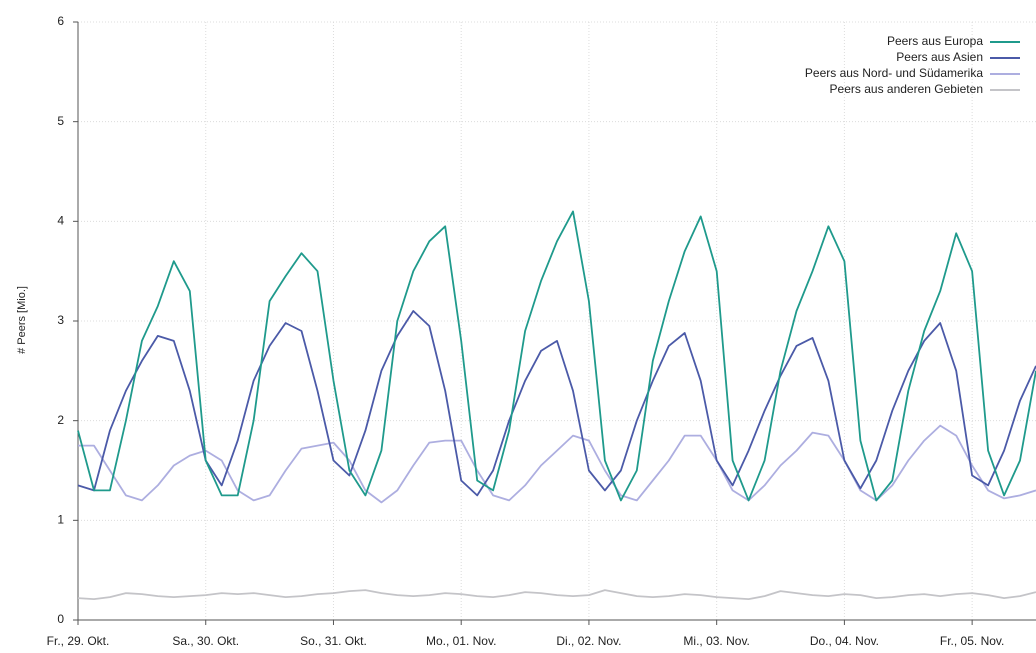  What do you see at coordinates (60, 21) in the screenshot?
I see `y-tick-label: 6` at bounding box center [60, 21].